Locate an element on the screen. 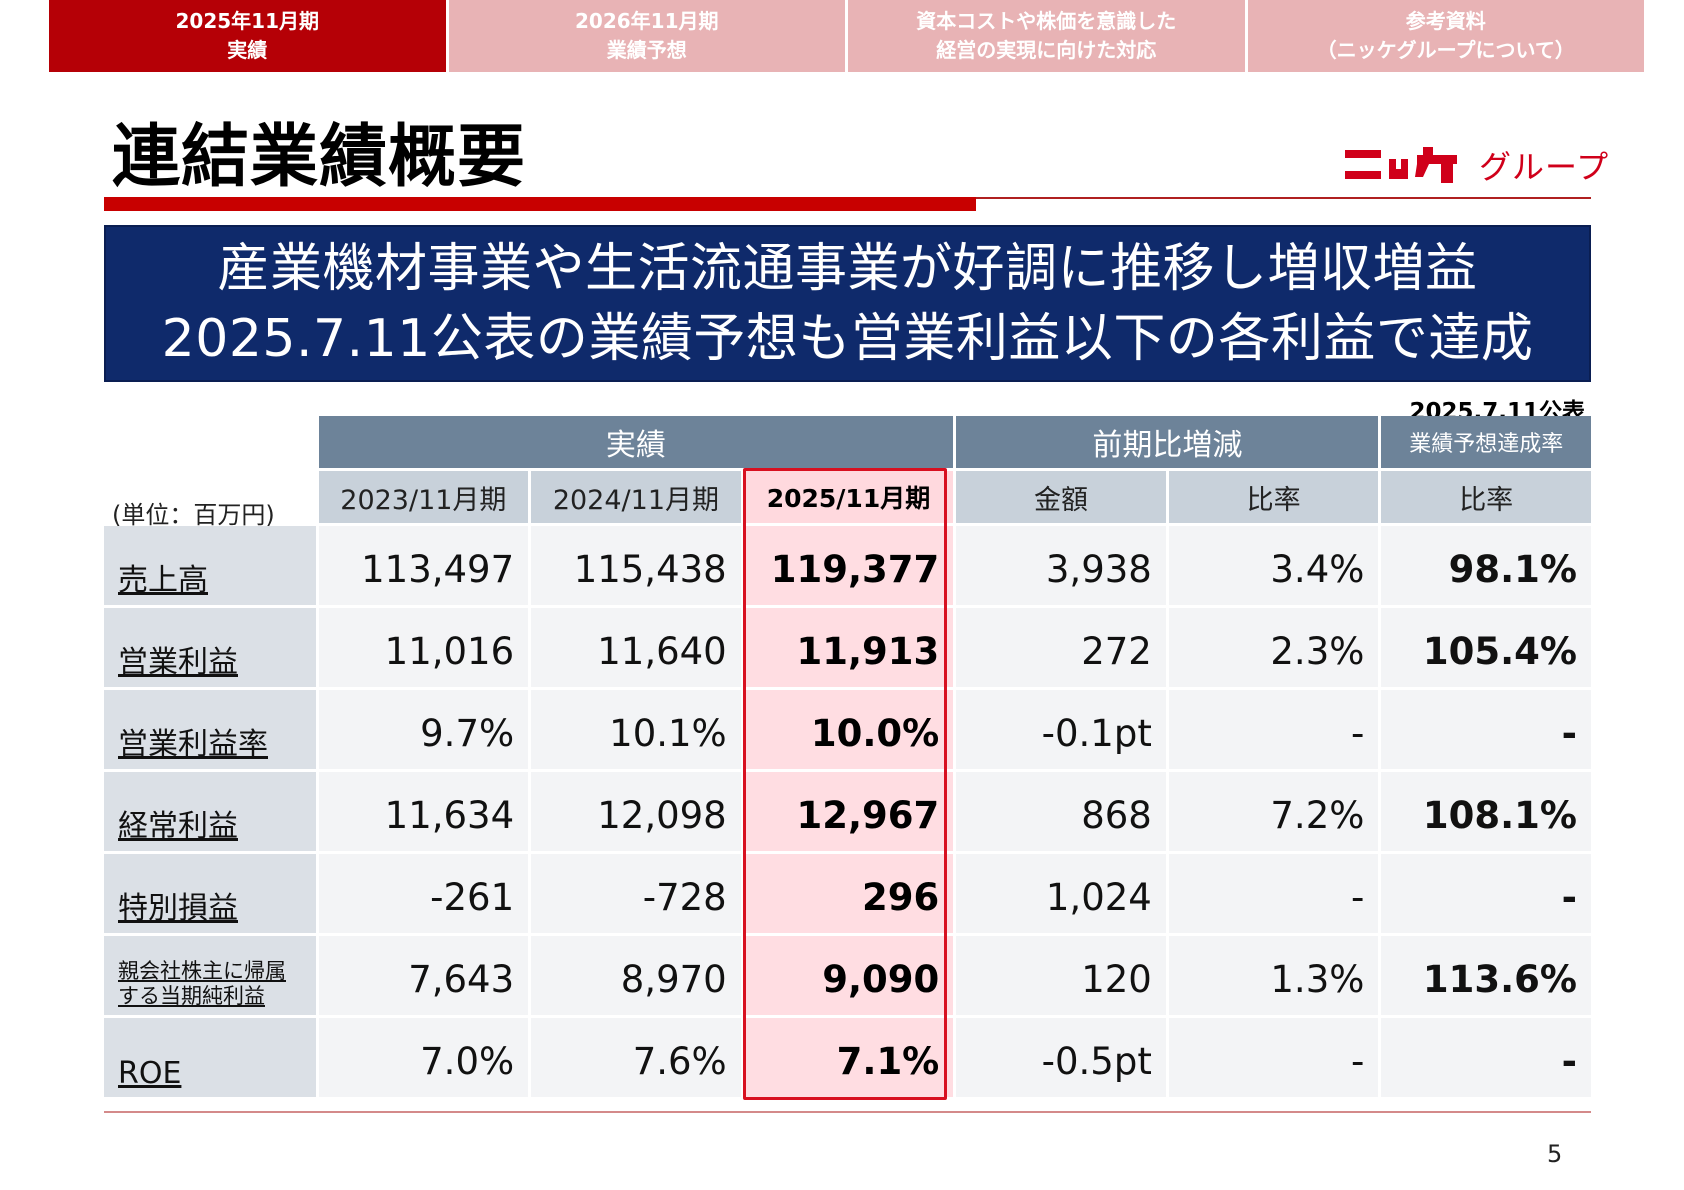  value-change-rate: 2.3% is located at coordinates (1273, 647).